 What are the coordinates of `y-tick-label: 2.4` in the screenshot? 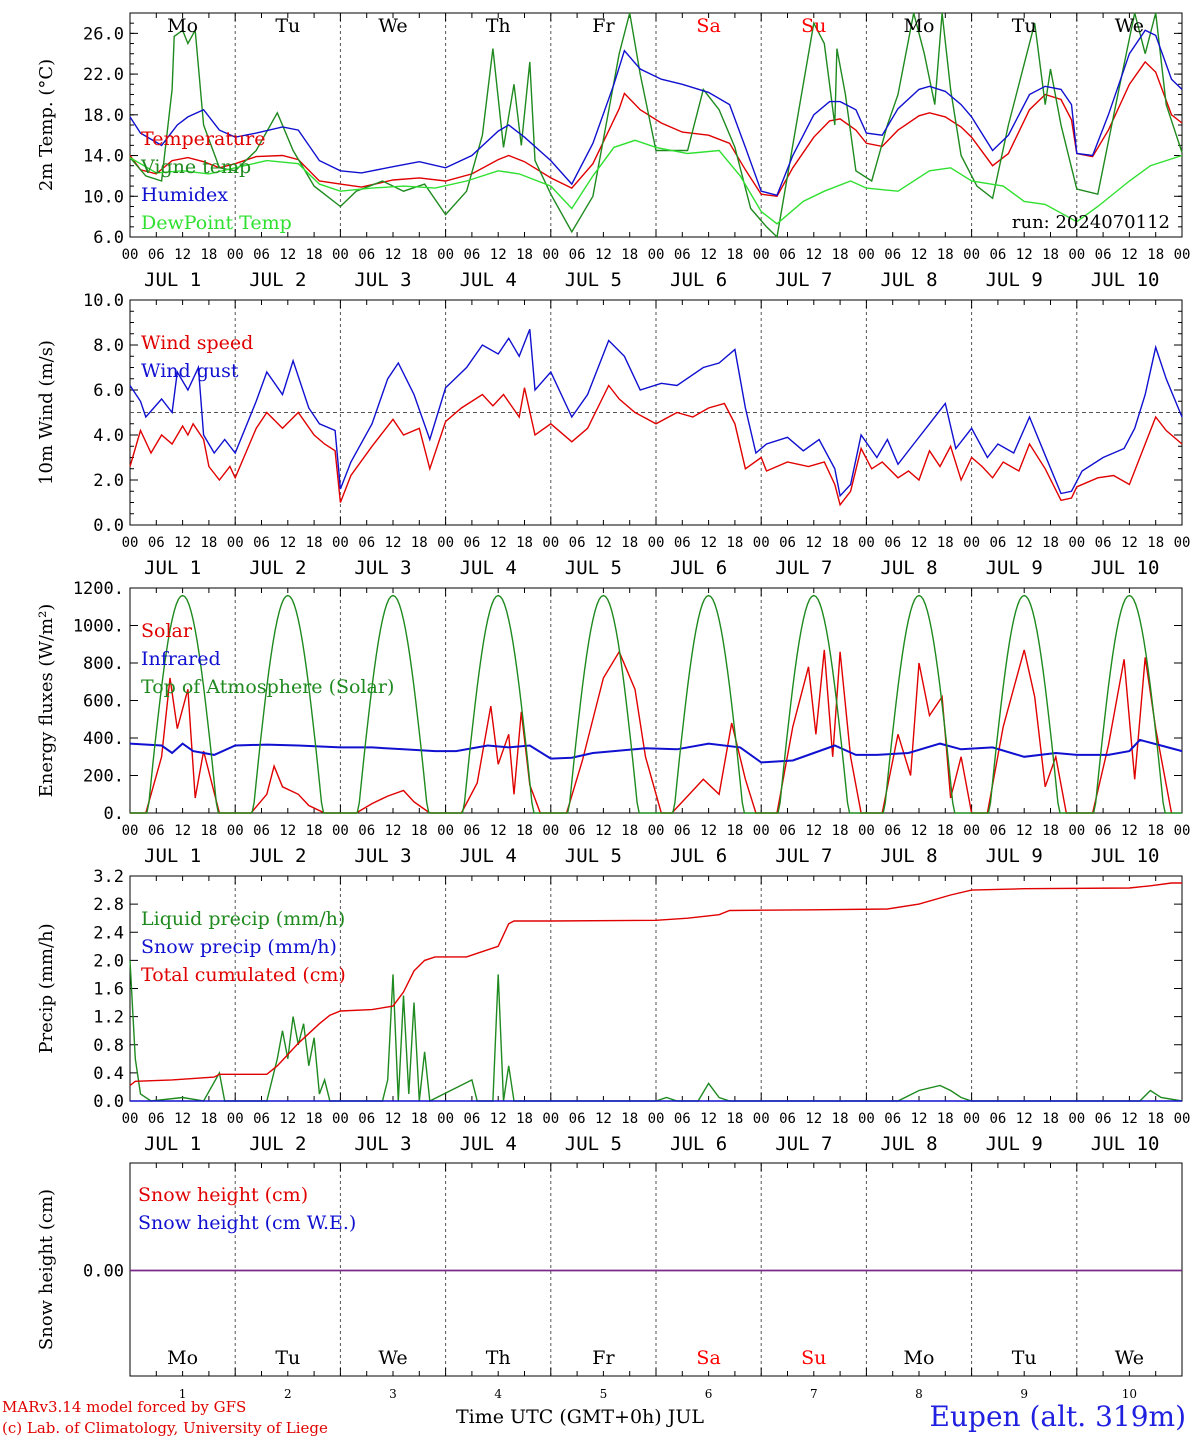 It's located at (108, 933).